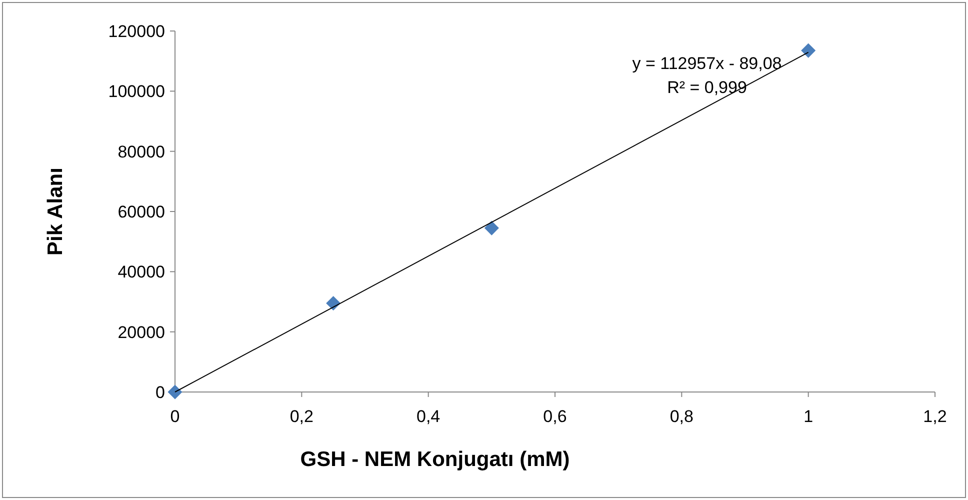 This screenshot has width=968, height=500. What do you see at coordinates (682, 416) in the screenshot?
I see `x-tick-label: 0,8` at bounding box center [682, 416].